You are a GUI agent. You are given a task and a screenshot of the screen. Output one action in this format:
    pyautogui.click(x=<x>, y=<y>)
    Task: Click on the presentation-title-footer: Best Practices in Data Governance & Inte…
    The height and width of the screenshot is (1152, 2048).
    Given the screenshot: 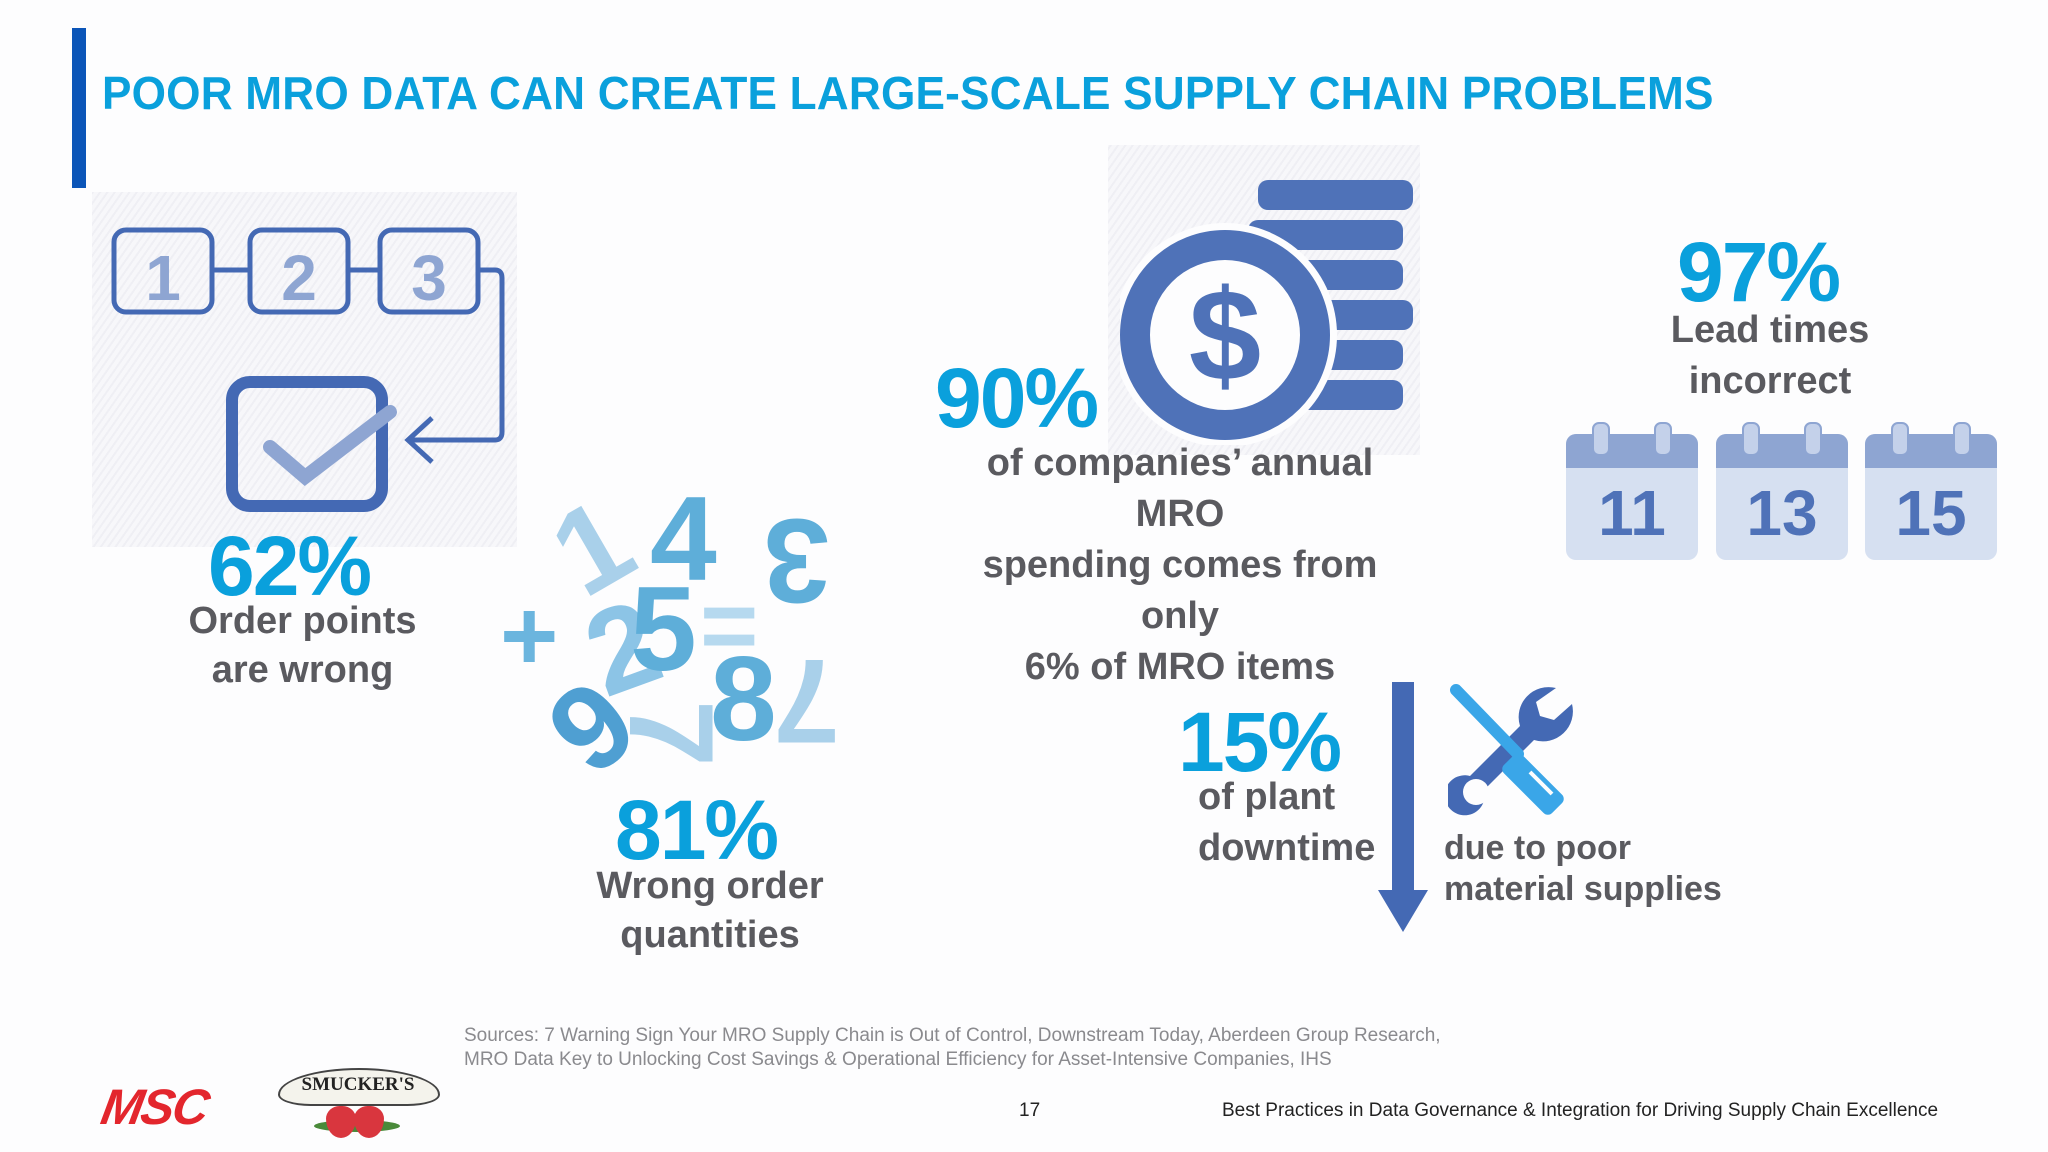 What is the action you would take?
    pyautogui.click(x=1580, y=1110)
    